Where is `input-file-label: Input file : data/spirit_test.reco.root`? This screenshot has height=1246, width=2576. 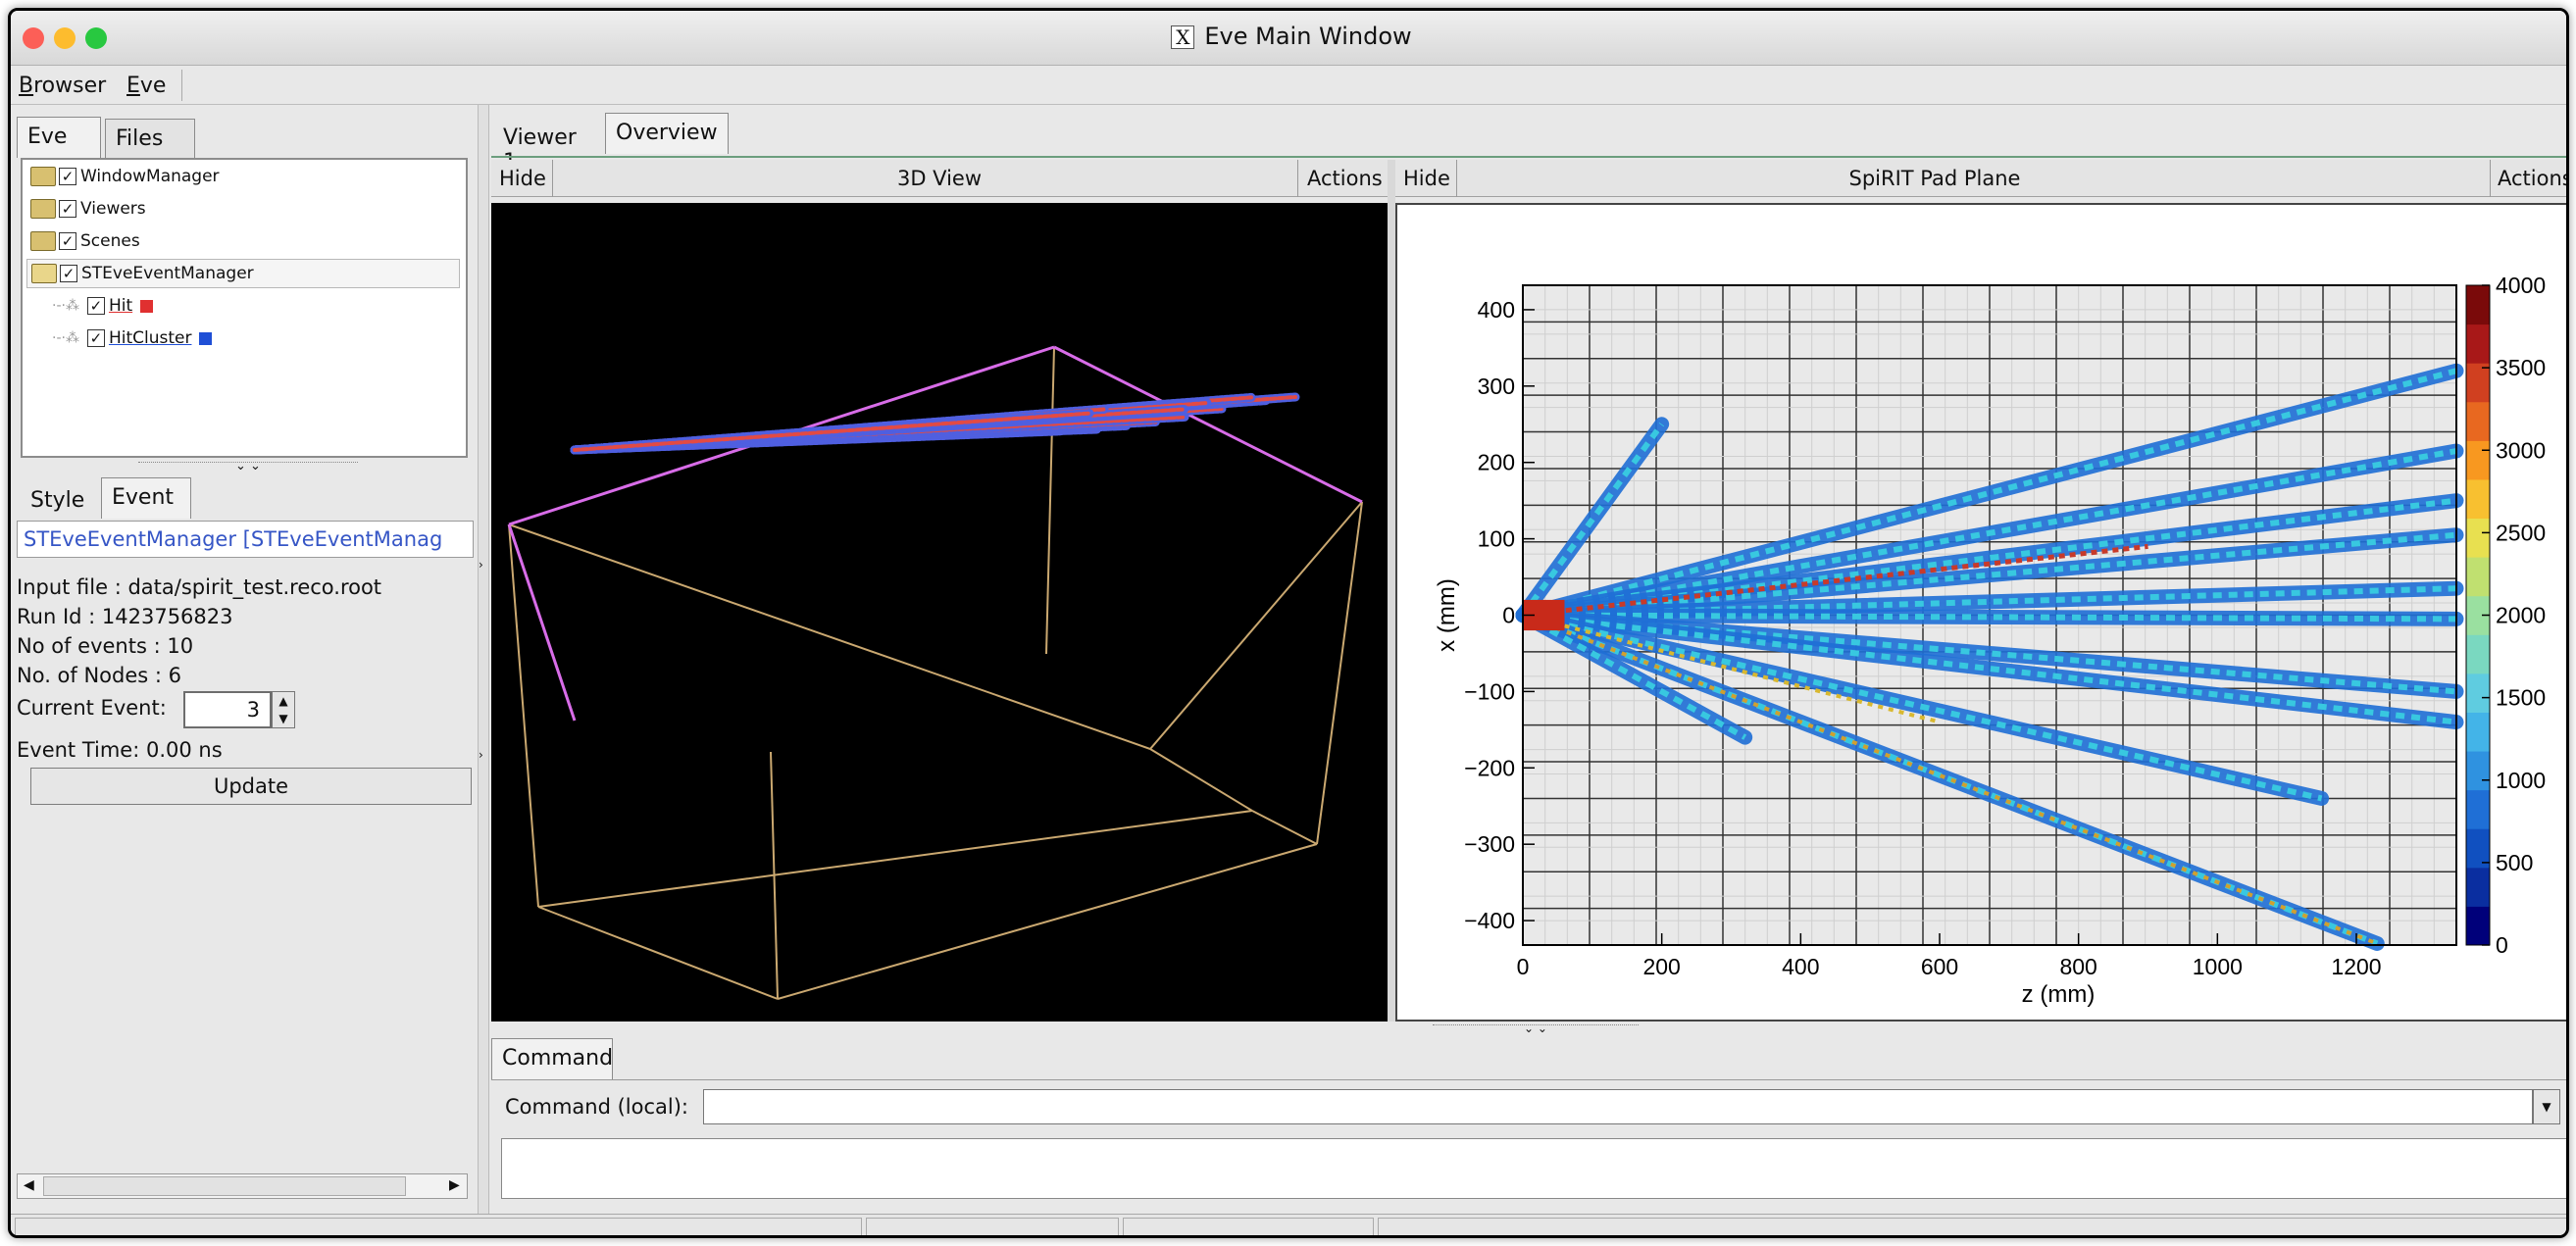
input-file-label: Input file : data/spirit_test.reco.root is located at coordinates (199, 587).